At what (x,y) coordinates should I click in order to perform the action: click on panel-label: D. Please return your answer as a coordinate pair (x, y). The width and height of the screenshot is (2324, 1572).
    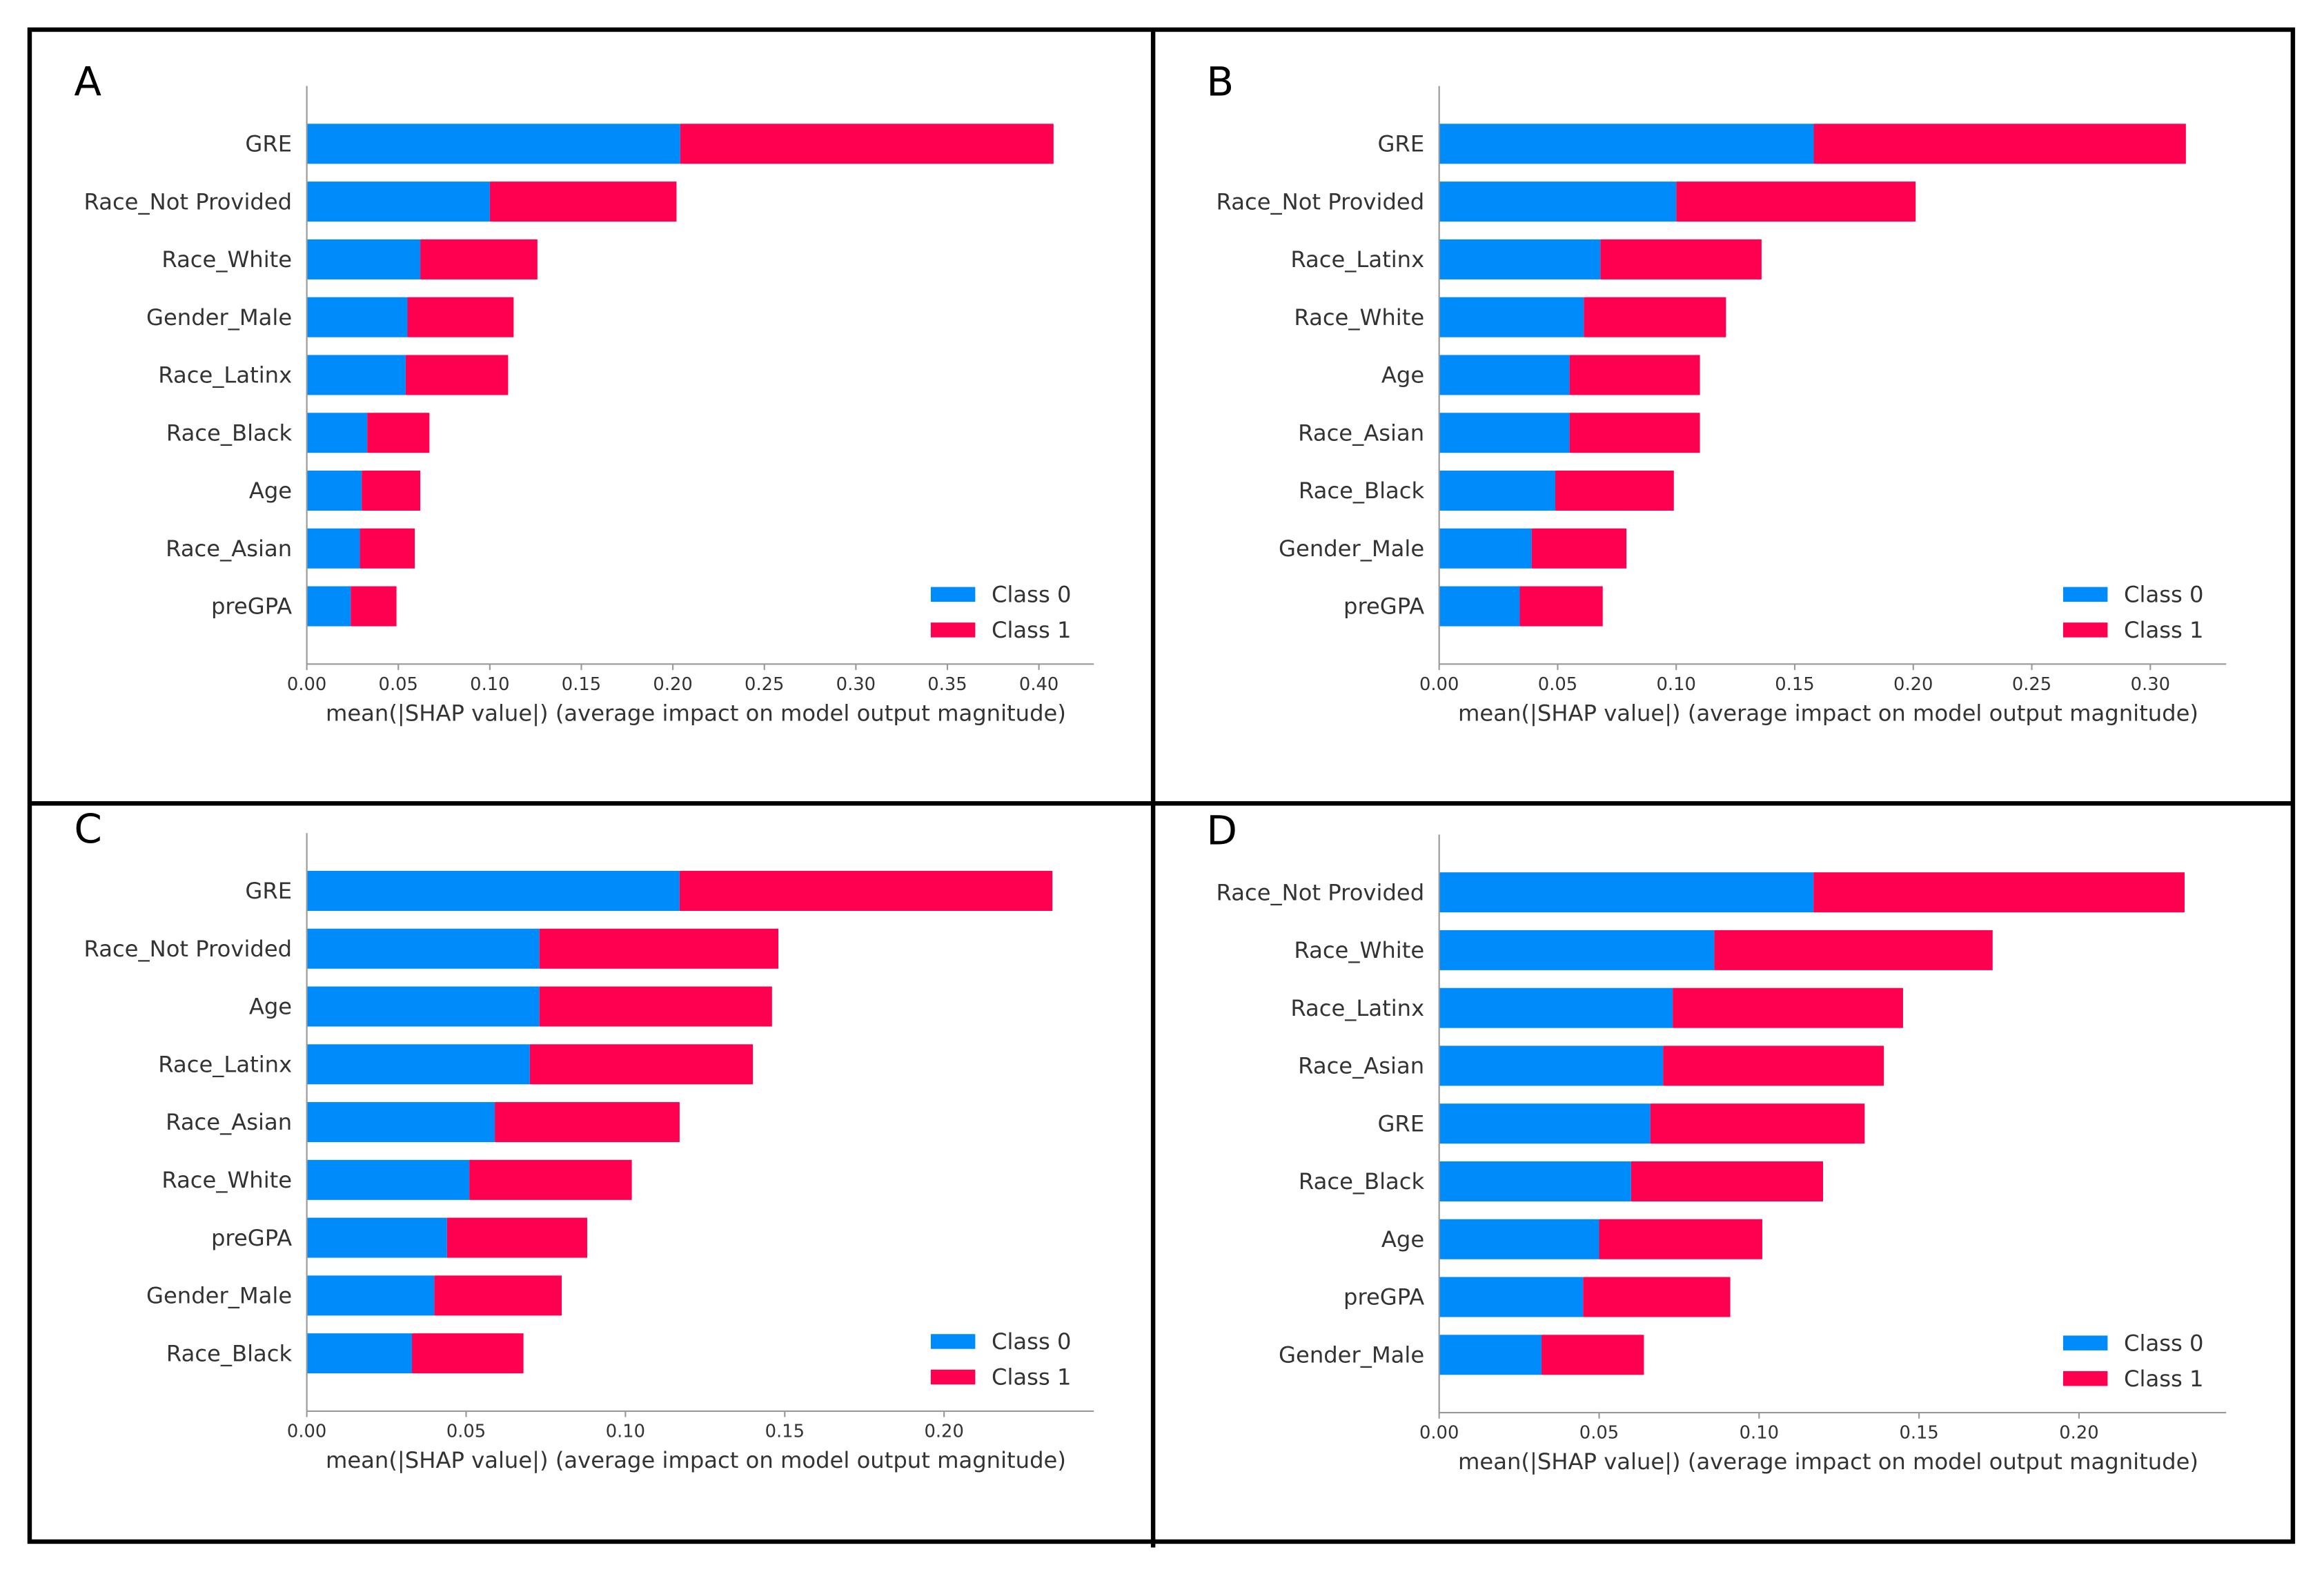
    Looking at the image, I should click on (1221, 830).